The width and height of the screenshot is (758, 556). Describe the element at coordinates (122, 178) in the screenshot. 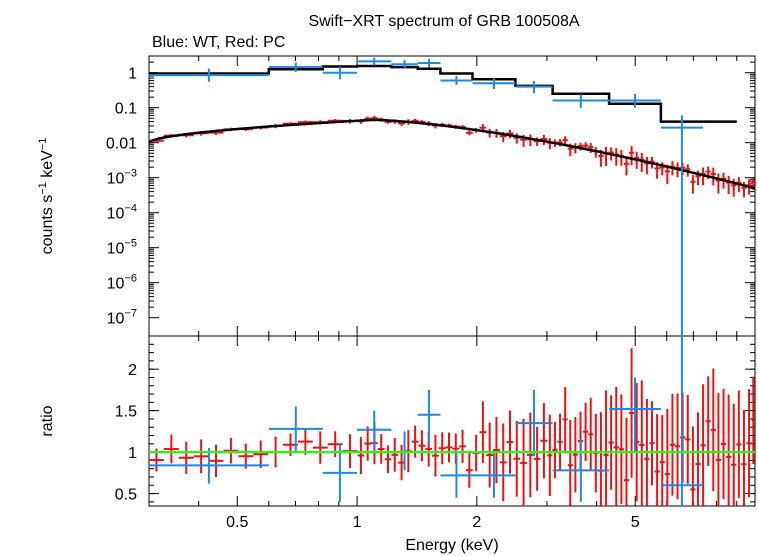

I see `upper-y-tick-label: 10⁻³` at that location.